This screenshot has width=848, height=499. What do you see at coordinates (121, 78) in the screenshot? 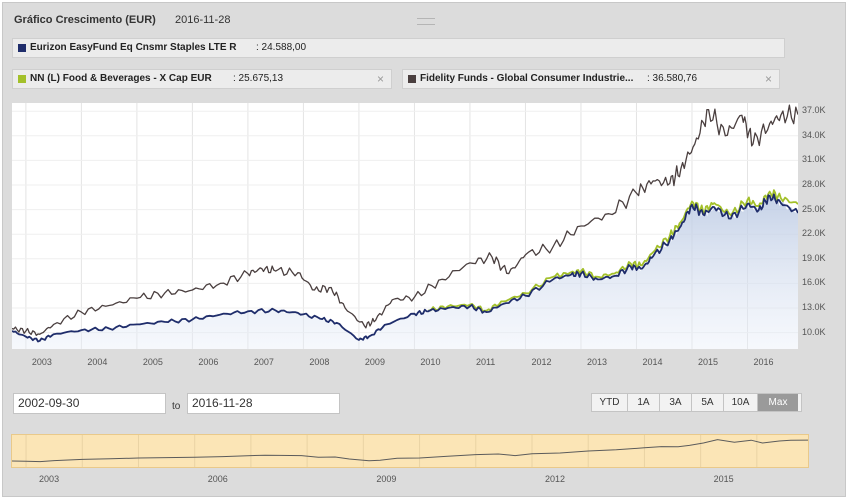
I see `legend-series-name: NN (L) Food & Beverages - X Cap EUR` at bounding box center [121, 78].